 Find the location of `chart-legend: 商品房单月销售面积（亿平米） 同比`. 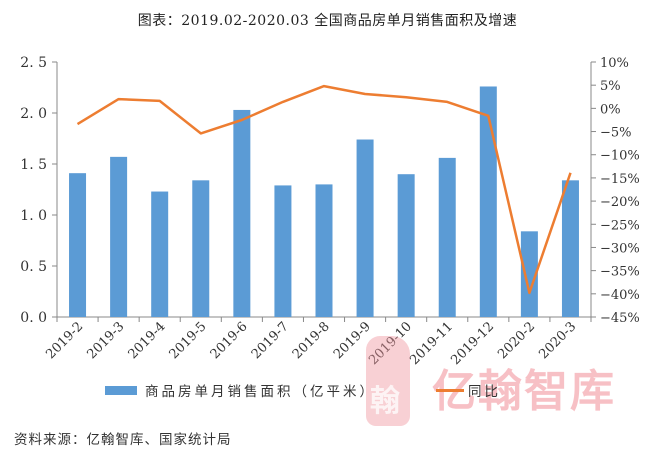

chart-legend: 商品房单月销售面积（亿平米） 同比 is located at coordinates (303, 390).